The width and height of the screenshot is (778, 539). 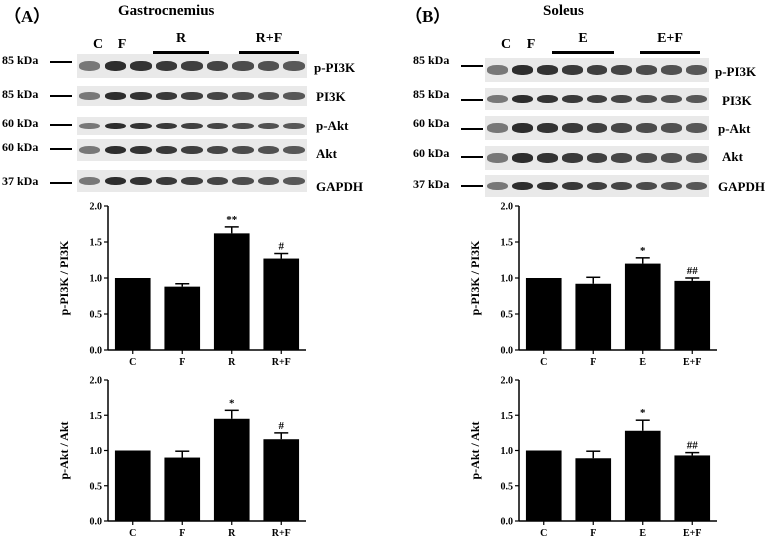 What do you see at coordinates (693, 271) in the screenshot?
I see `significance-marker: ##` at bounding box center [693, 271].